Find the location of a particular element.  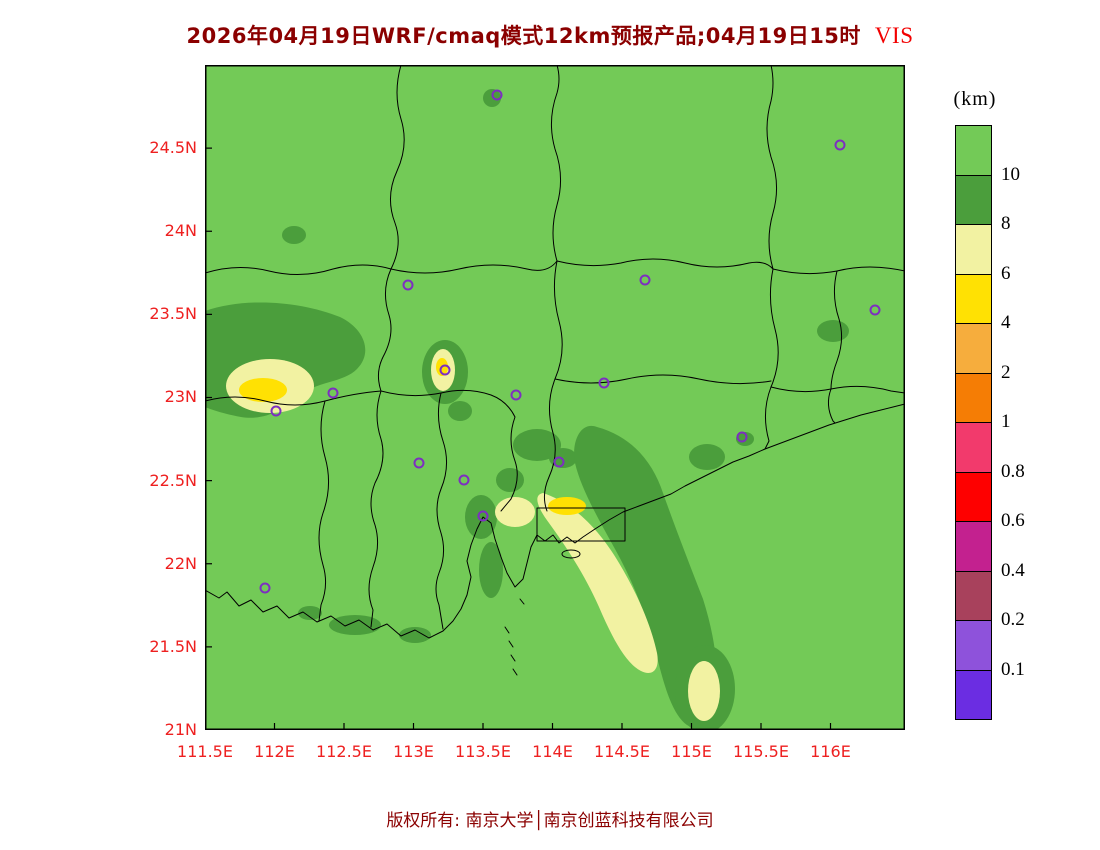

legend-tick-label: 4 is located at coordinates (1006, 322).